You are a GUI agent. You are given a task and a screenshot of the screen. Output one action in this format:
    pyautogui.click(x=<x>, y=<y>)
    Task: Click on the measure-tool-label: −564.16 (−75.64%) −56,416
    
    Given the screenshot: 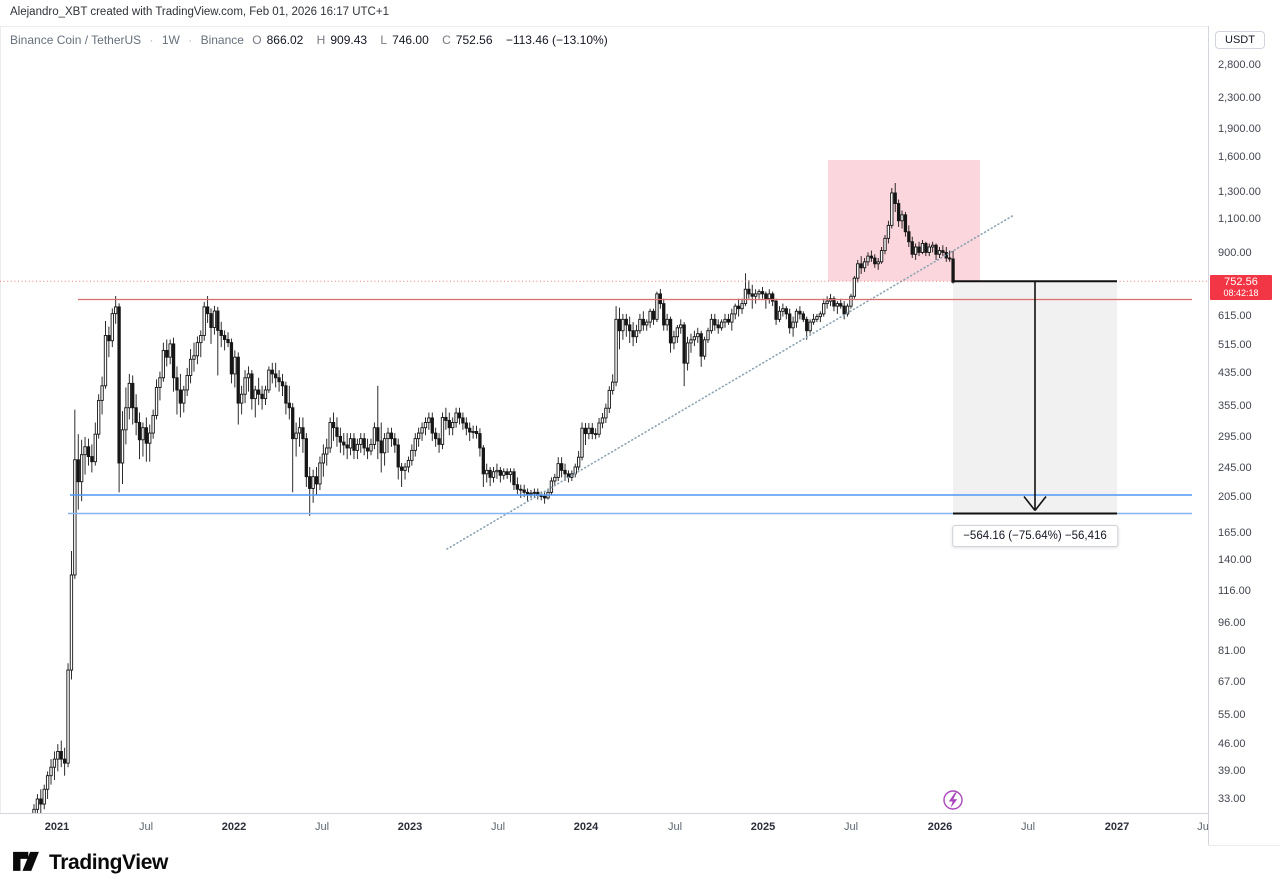 What is the action you would take?
    pyautogui.click(x=1035, y=536)
    